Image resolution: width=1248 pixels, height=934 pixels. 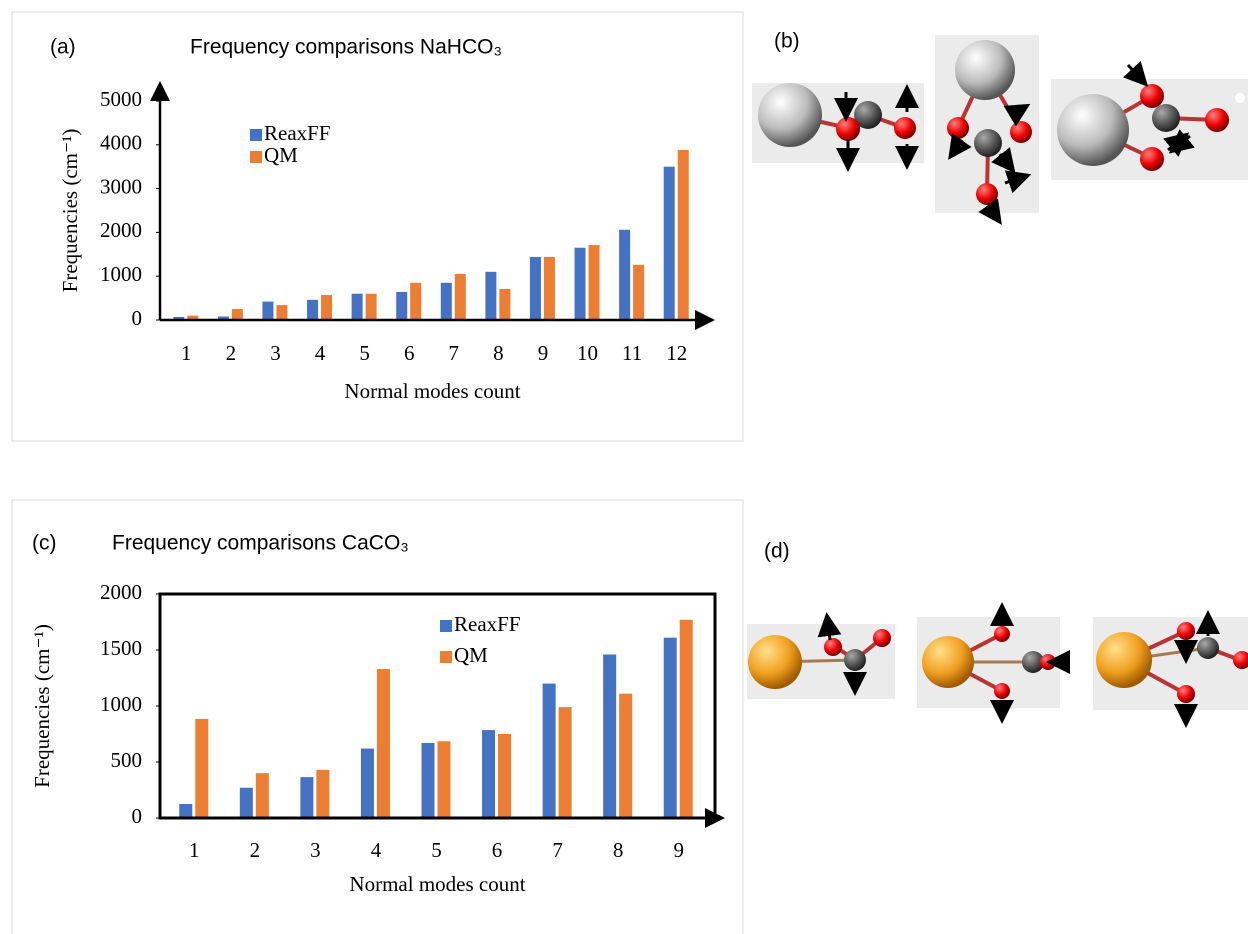 I want to click on y-tick-label: 500, so click(x=127, y=760).